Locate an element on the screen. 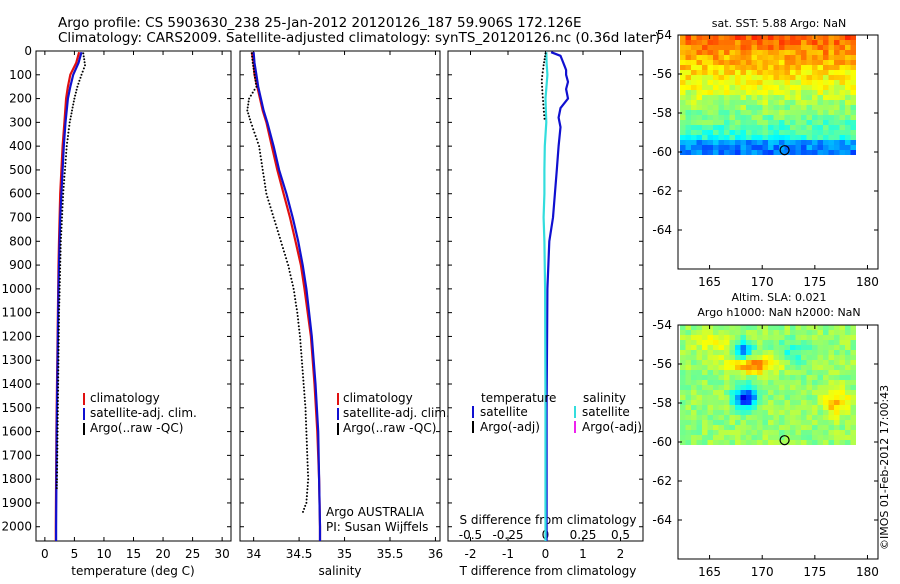 The height and width of the screenshot is (584, 900). legend-title-temperature: temperature is located at coordinates (518, 398).